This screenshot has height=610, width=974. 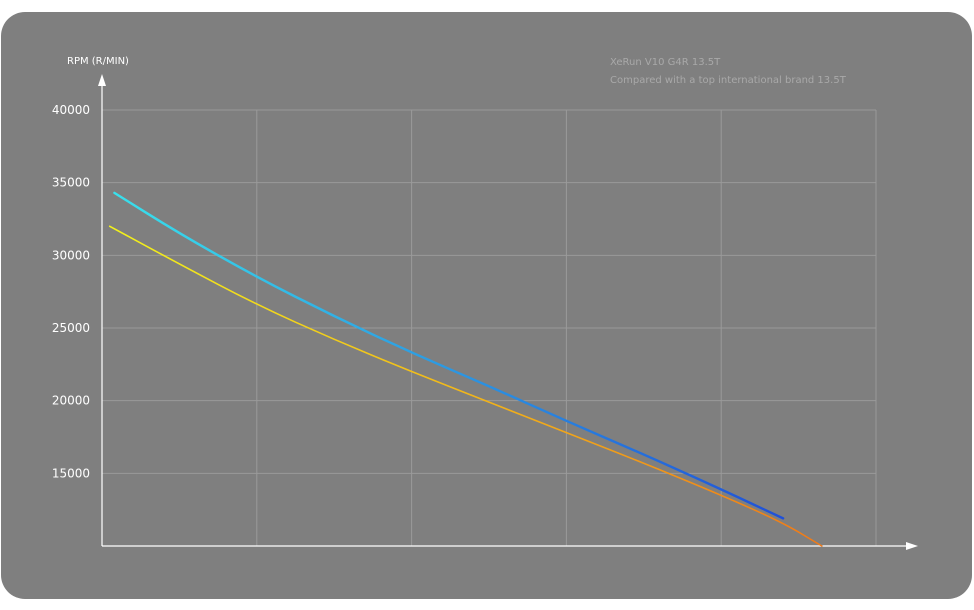 What do you see at coordinates (71, 110) in the screenshot?
I see `y-tick-label: 40000` at bounding box center [71, 110].